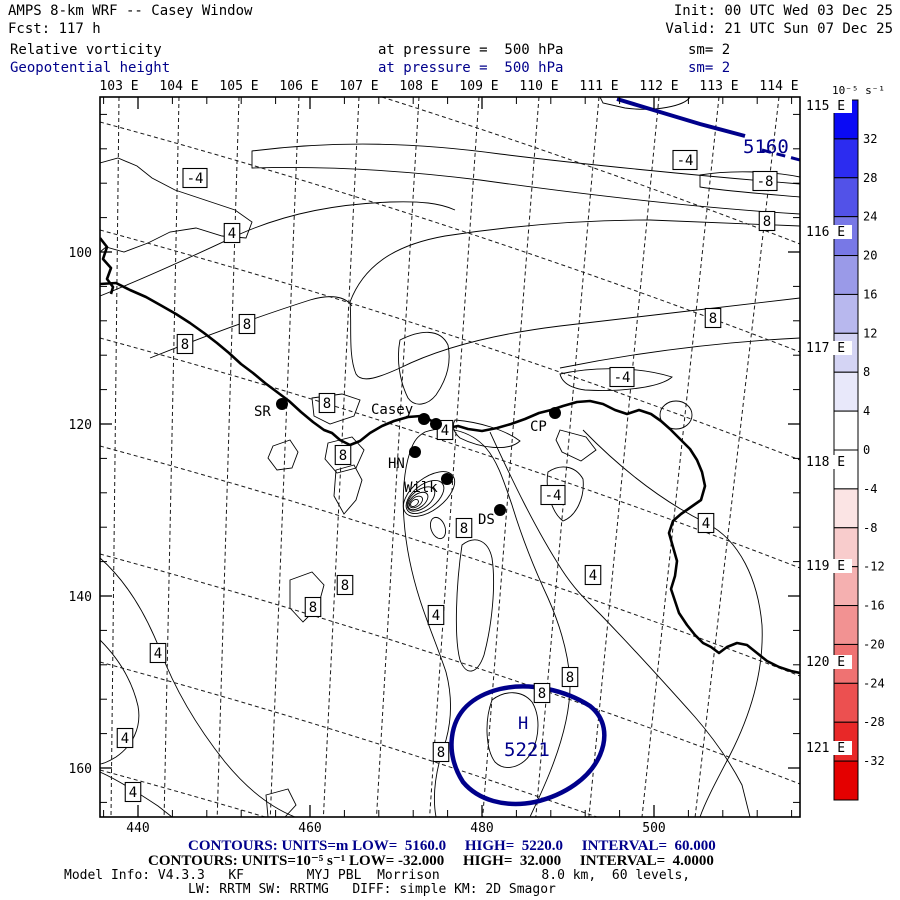  I want to click on top-axis-label: 114 E, so click(778, 86).